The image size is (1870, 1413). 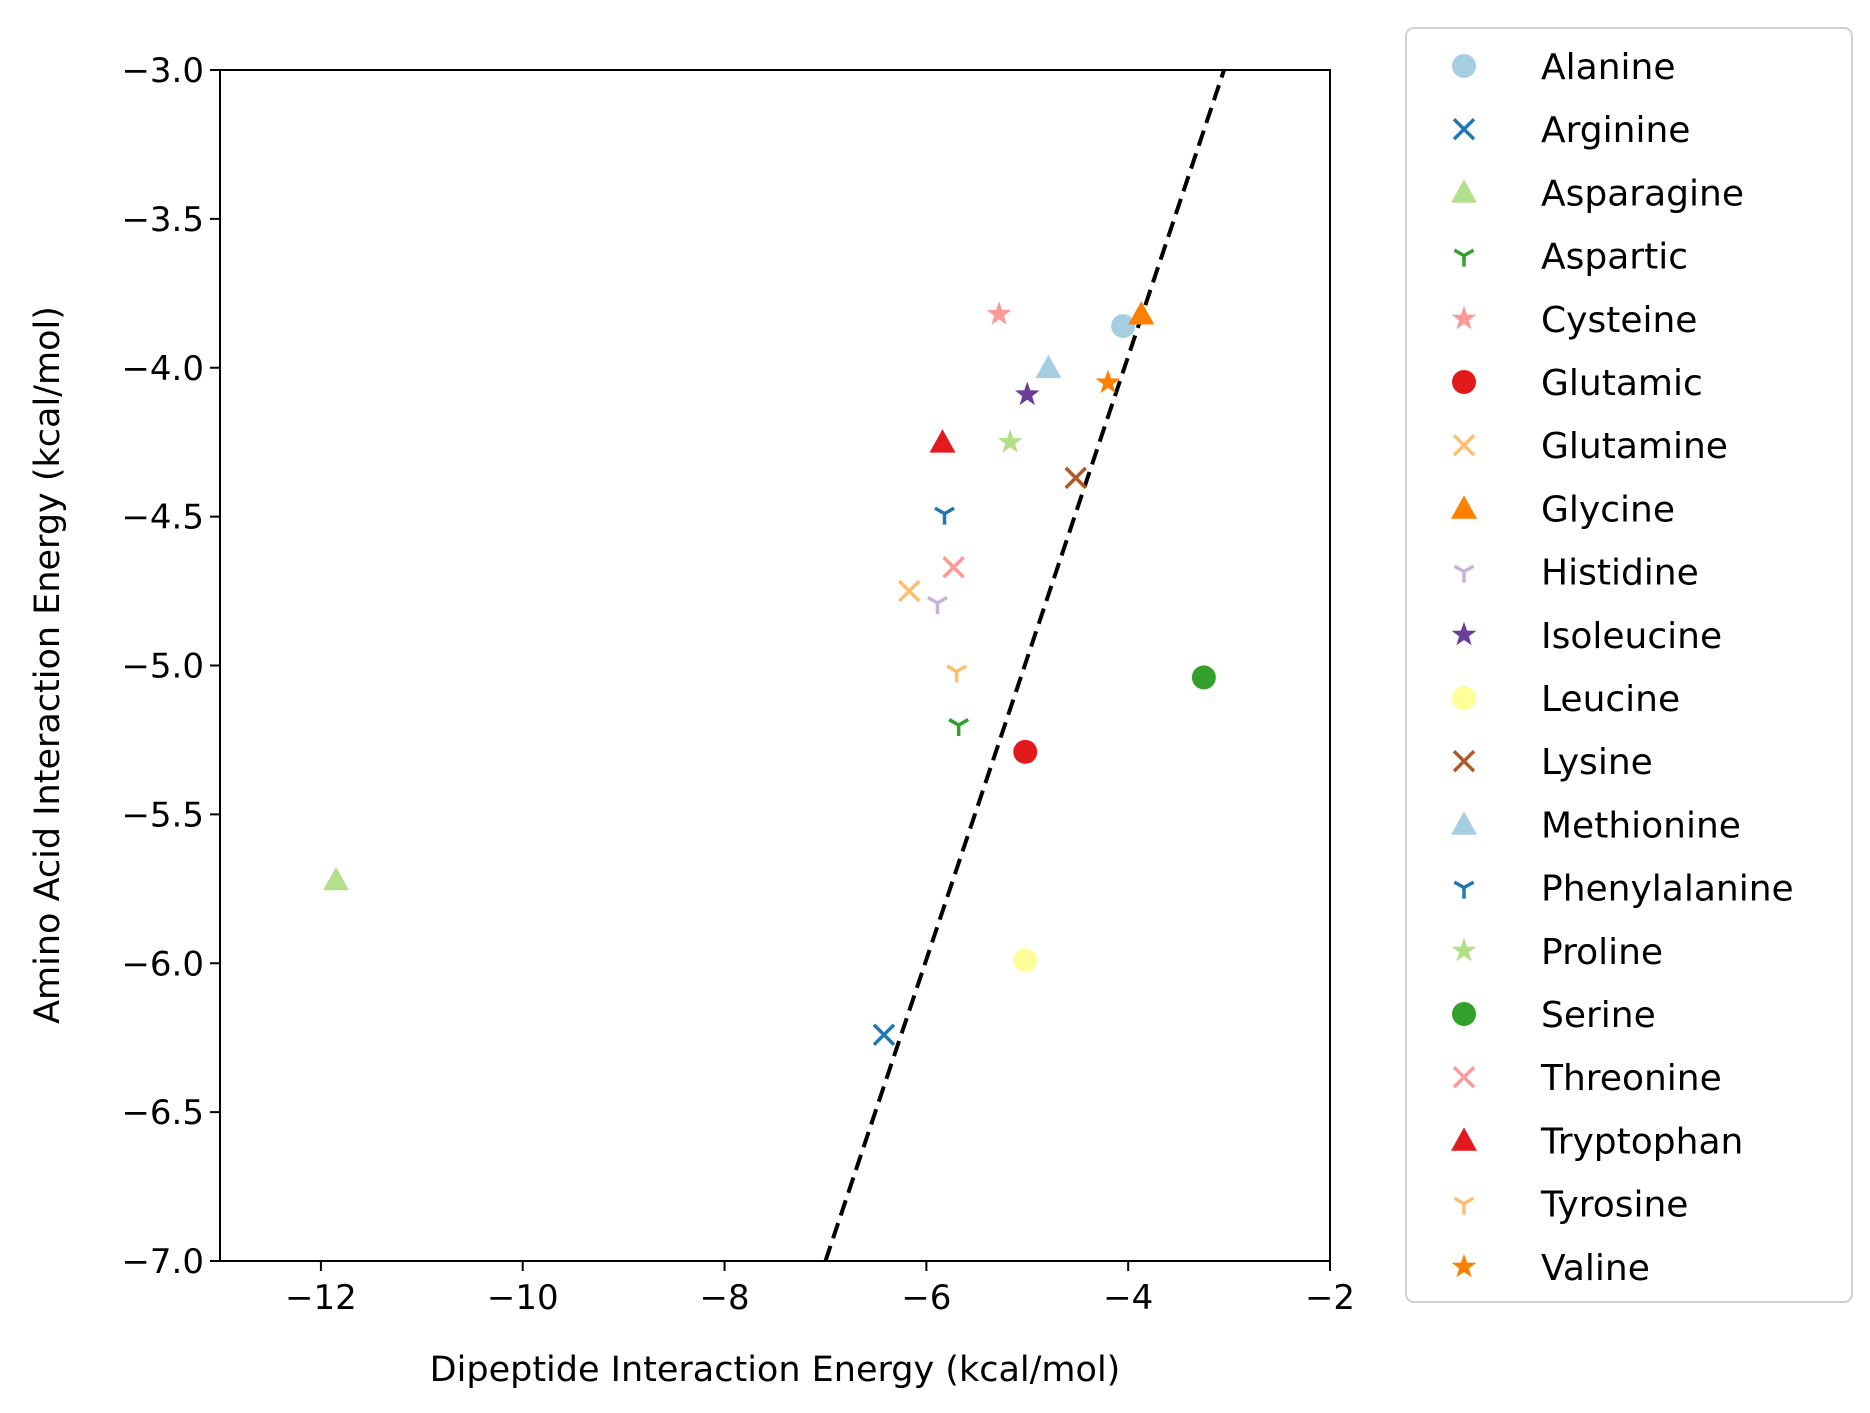 What do you see at coordinates (1598, 1015) in the screenshot?
I see `legend-label: Serine` at bounding box center [1598, 1015].